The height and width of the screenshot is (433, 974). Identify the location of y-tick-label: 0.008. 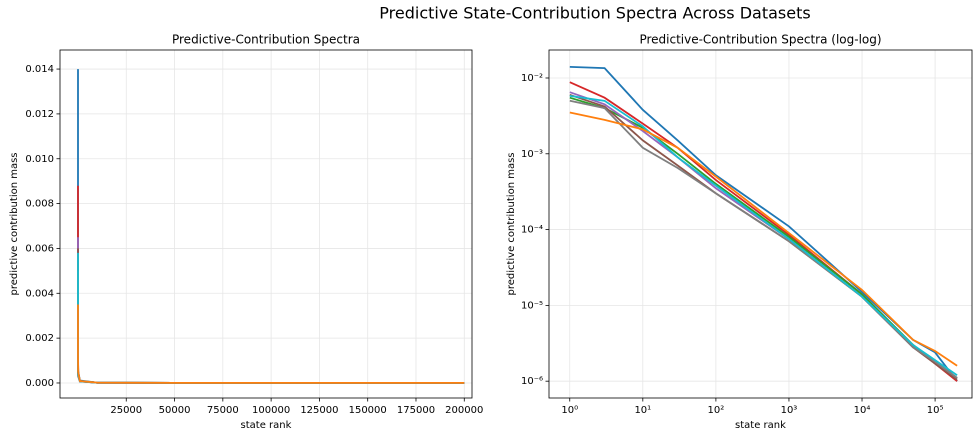
(39, 204).